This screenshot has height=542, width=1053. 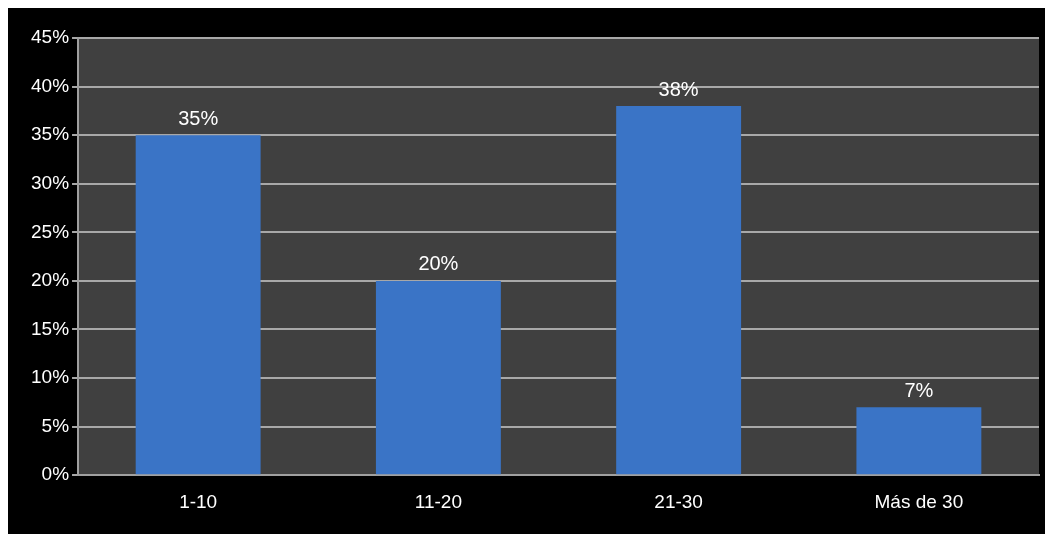 What do you see at coordinates (50, 377) in the screenshot?
I see `y-tick-label: 10%` at bounding box center [50, 377].